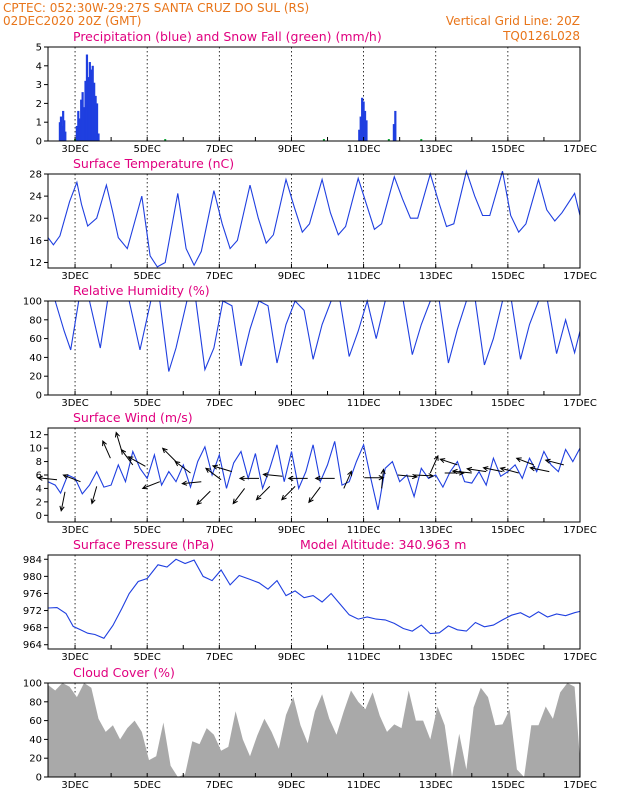 The height and width of the screenshot is (800, 618). I want to click on cloud-x-tick-label: 15DEC, so click(508, 785).